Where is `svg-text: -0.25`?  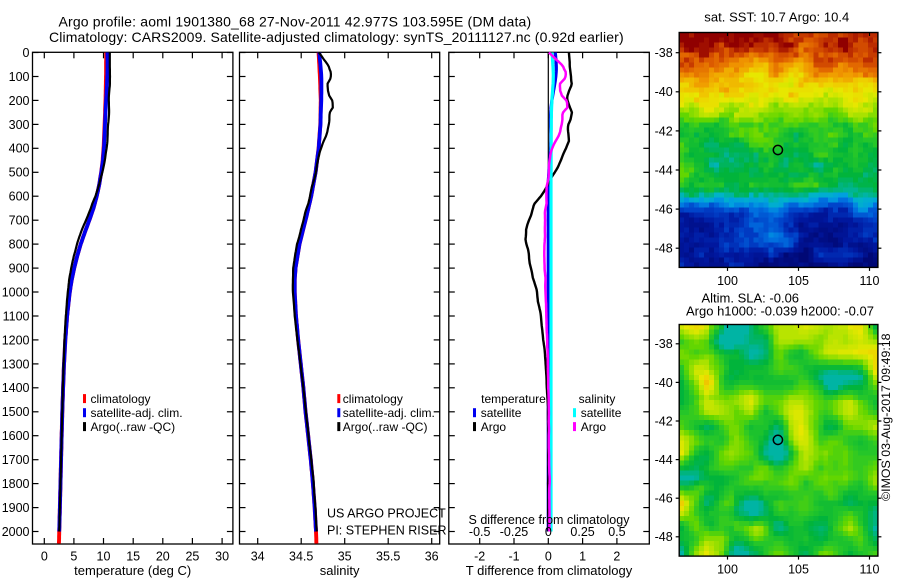
svg-text: -0.25 is located at coordinates (514, 532).